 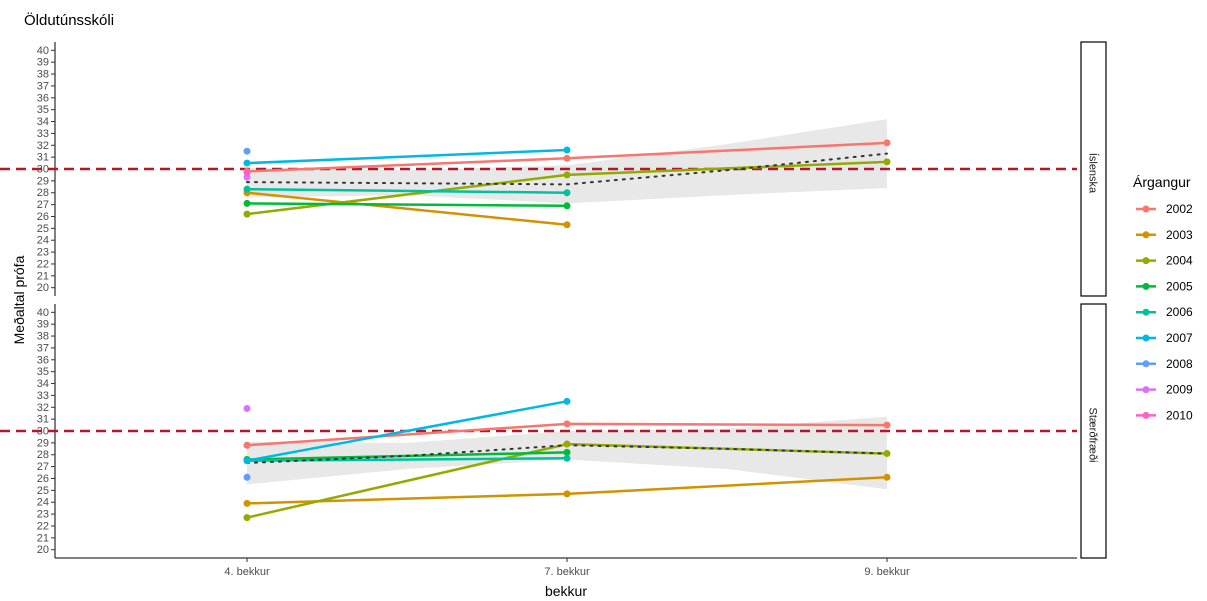 What do you see at coordinates (43, 396) in the screenshot?
I see `y-tick-label: 33` at bounding box center [43, 396].